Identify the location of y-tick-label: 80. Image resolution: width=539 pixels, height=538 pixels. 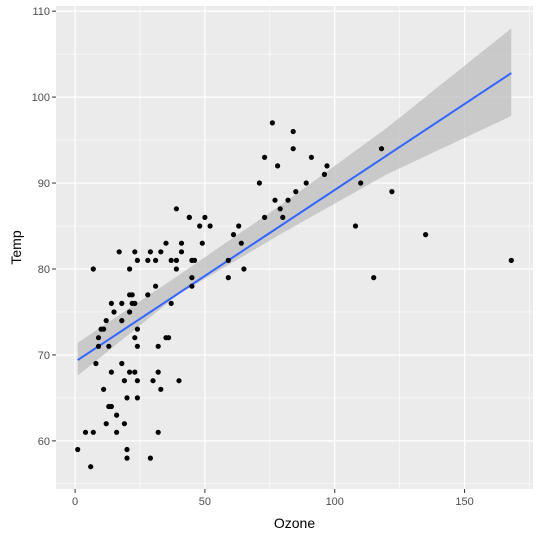
(44, 270).